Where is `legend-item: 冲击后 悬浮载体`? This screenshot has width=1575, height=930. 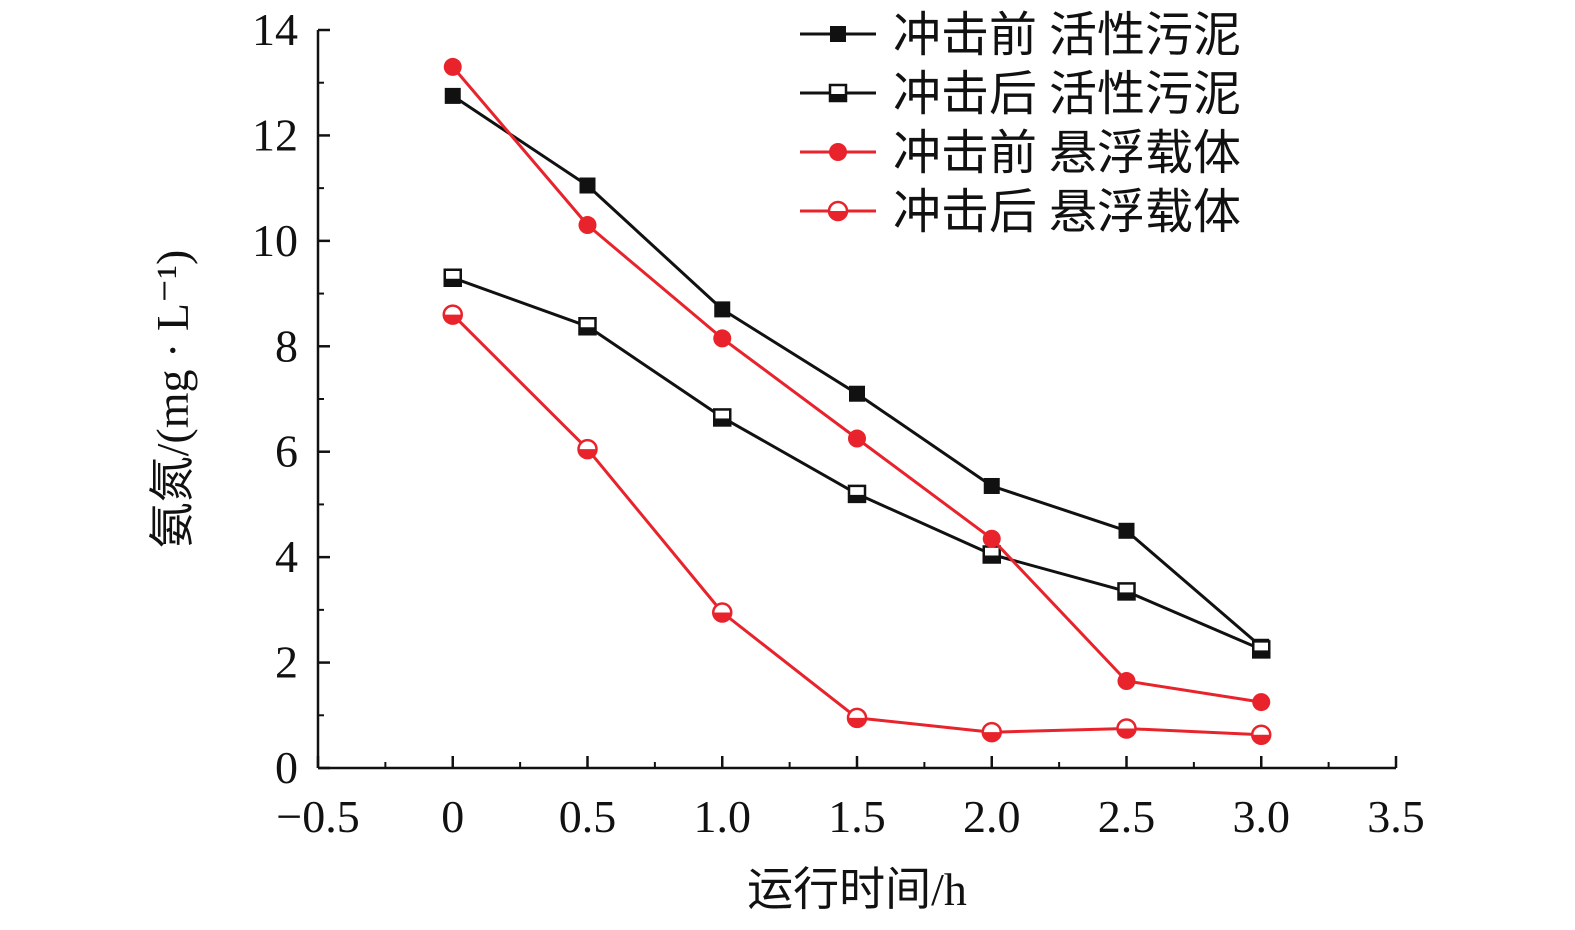 legend-item: 冲击后 悬浮载体 is located at coordinates (1020, 212).